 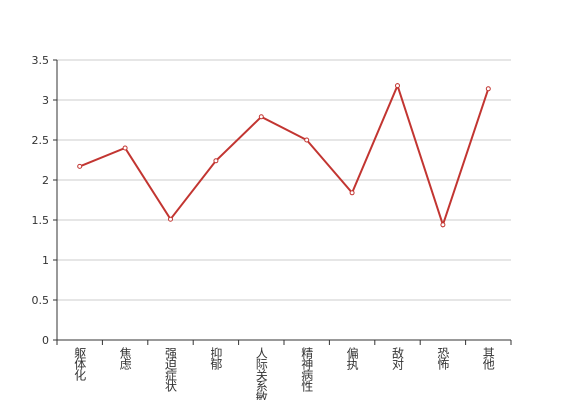 What do you see at coordinates (41, 300) in the screenshot?
I see `y-tick-label: 0.5` at bounding box center [41, 300].